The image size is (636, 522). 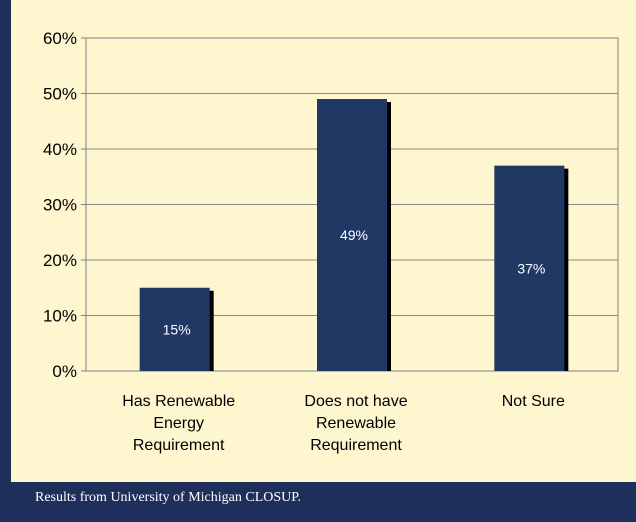 I want to click on x-category-line: Not Sure, so click(x=533, y=401).